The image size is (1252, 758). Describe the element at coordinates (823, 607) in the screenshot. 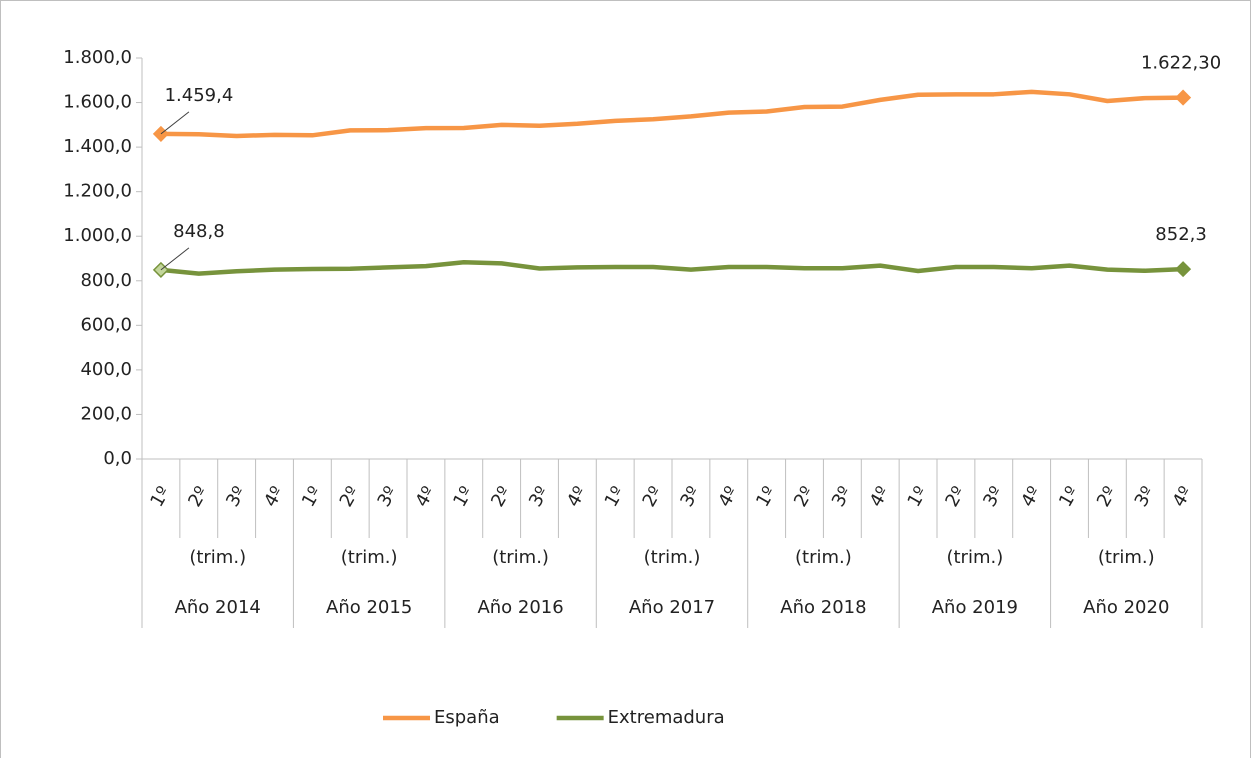

I see `group-label: Año 2018` at that location.